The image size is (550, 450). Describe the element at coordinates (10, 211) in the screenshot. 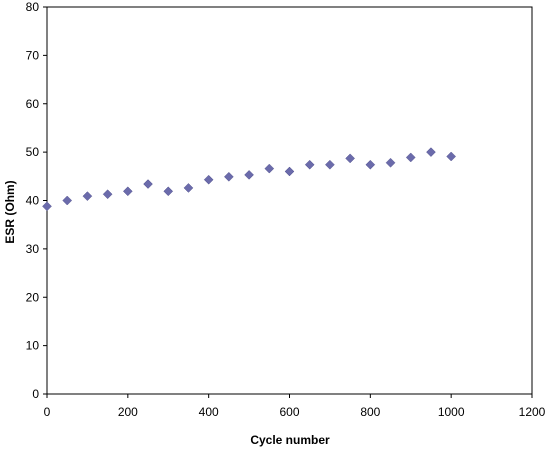

I see `y-axis-label: ESR (Ohm)` at that location.